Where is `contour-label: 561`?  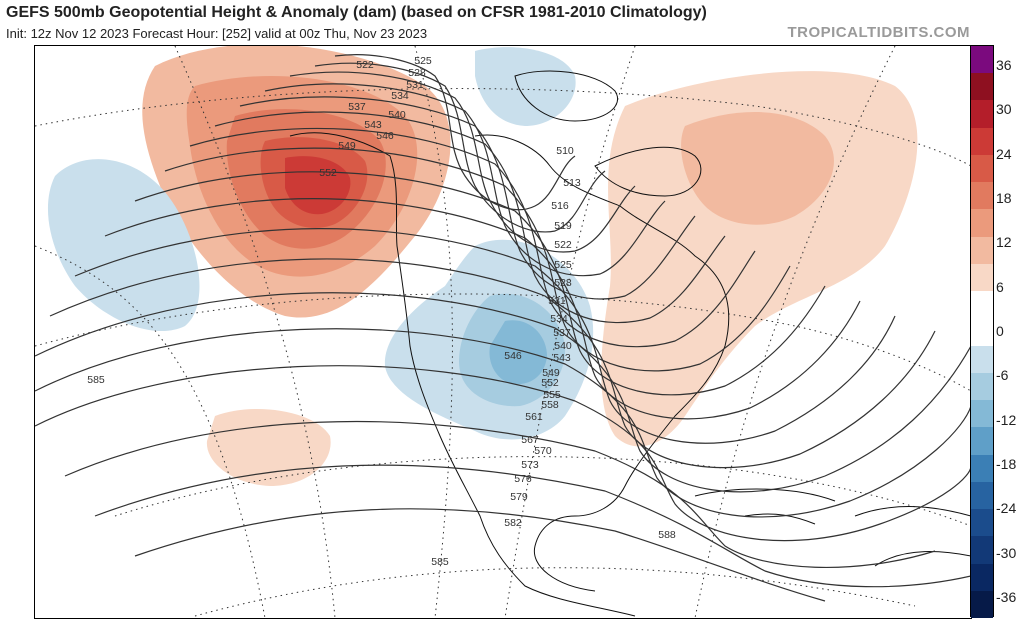 contour-label: 561 is located at coordinates (534, 417).